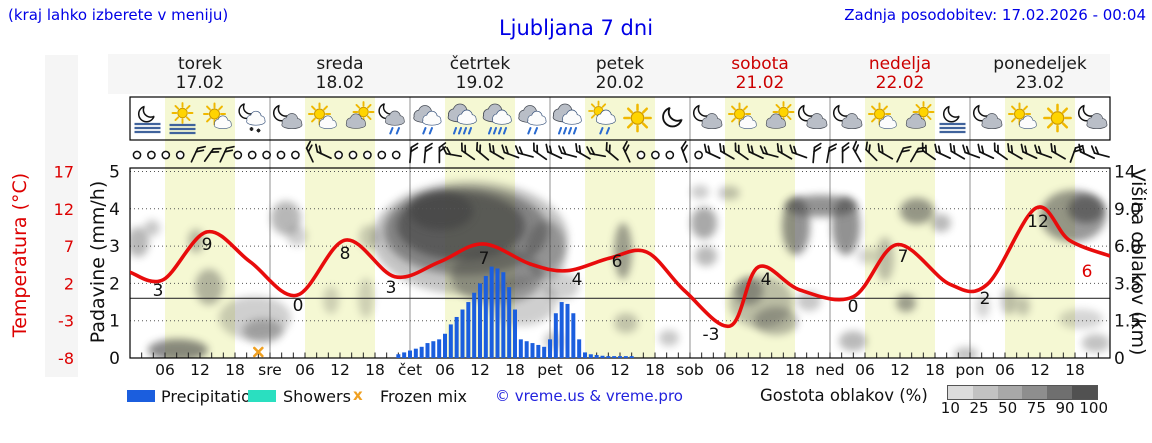  Describe the element at coordinates (622, 153) in the screenshot. I see `wind-barbs` at that location.